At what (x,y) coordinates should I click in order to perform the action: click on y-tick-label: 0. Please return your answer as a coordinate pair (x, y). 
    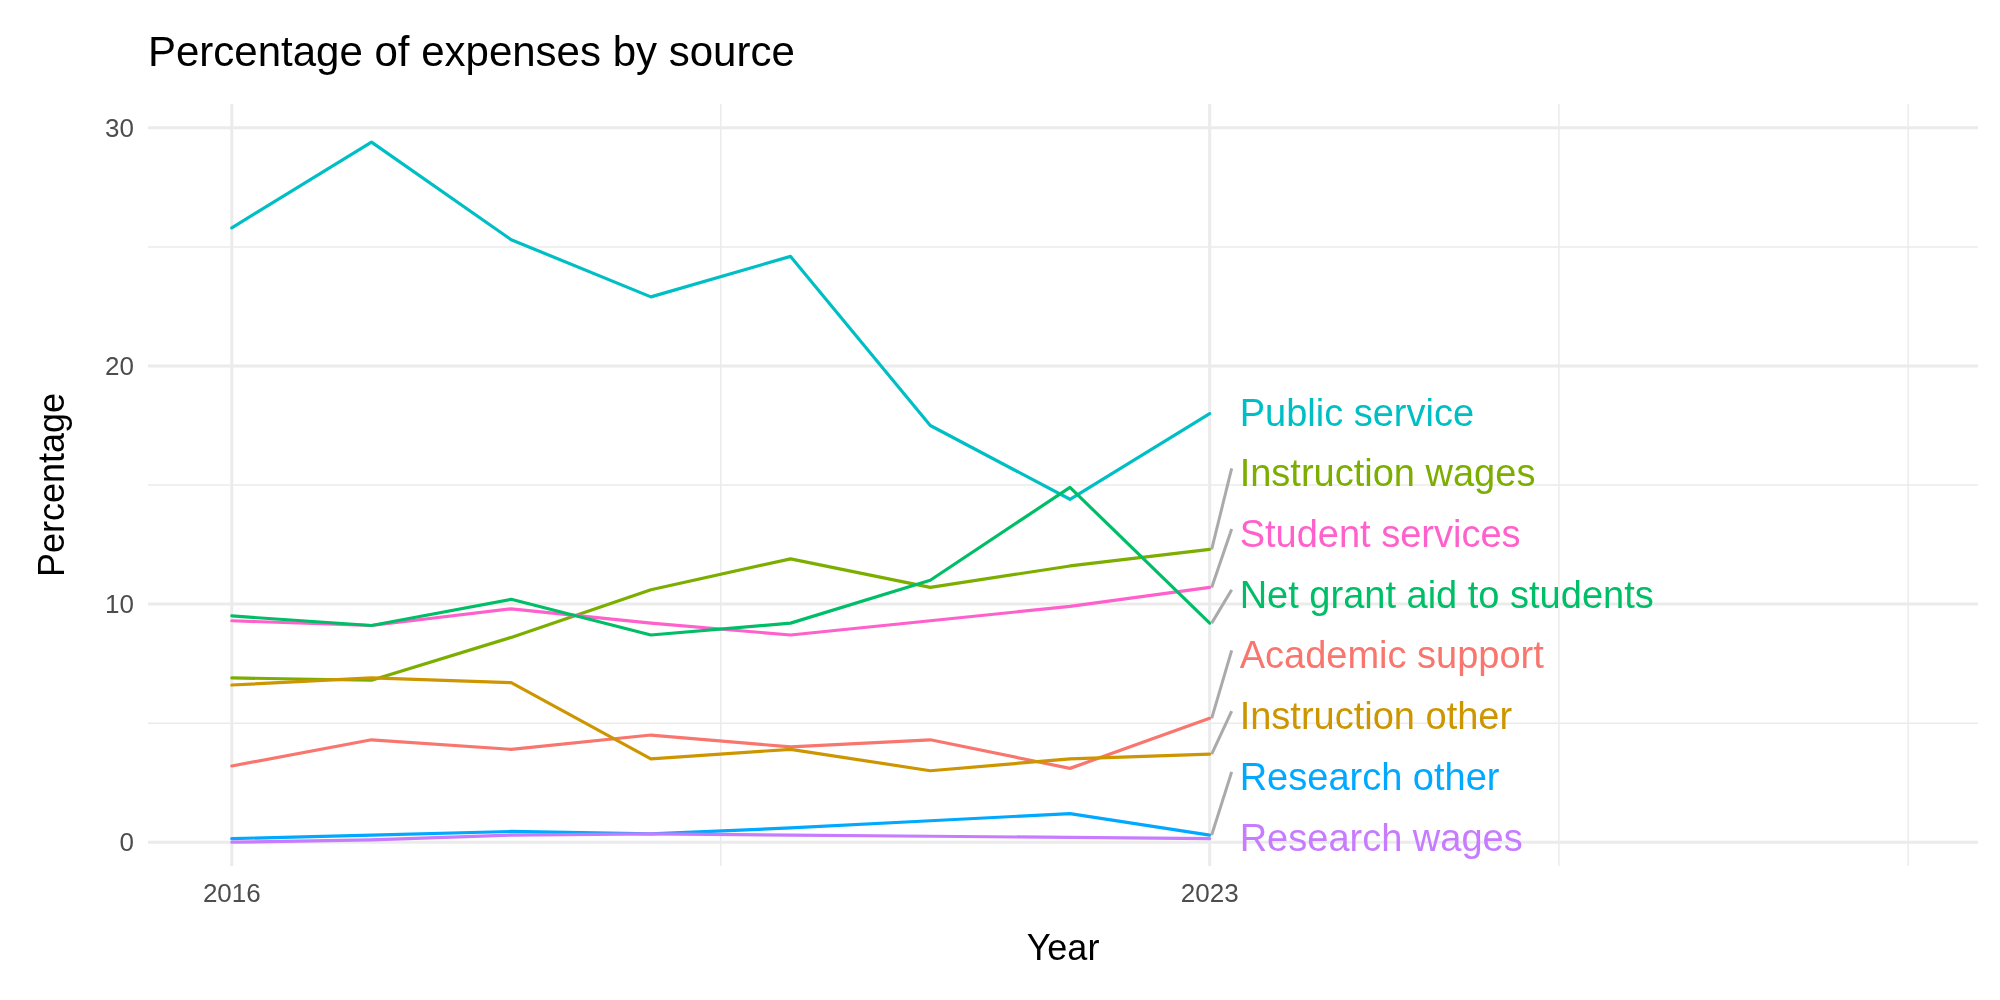
    Looking at the image, I should click on (126, 842).